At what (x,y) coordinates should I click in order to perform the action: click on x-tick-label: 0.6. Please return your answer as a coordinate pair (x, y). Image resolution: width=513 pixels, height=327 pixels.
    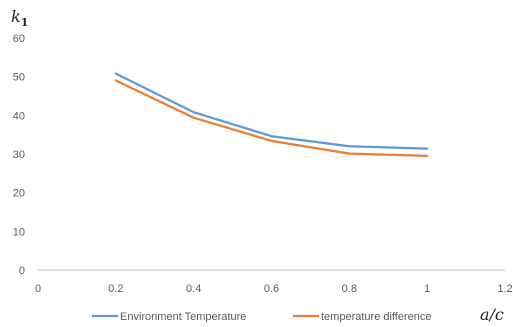
    Looking at the image, I should click on (271, 289).